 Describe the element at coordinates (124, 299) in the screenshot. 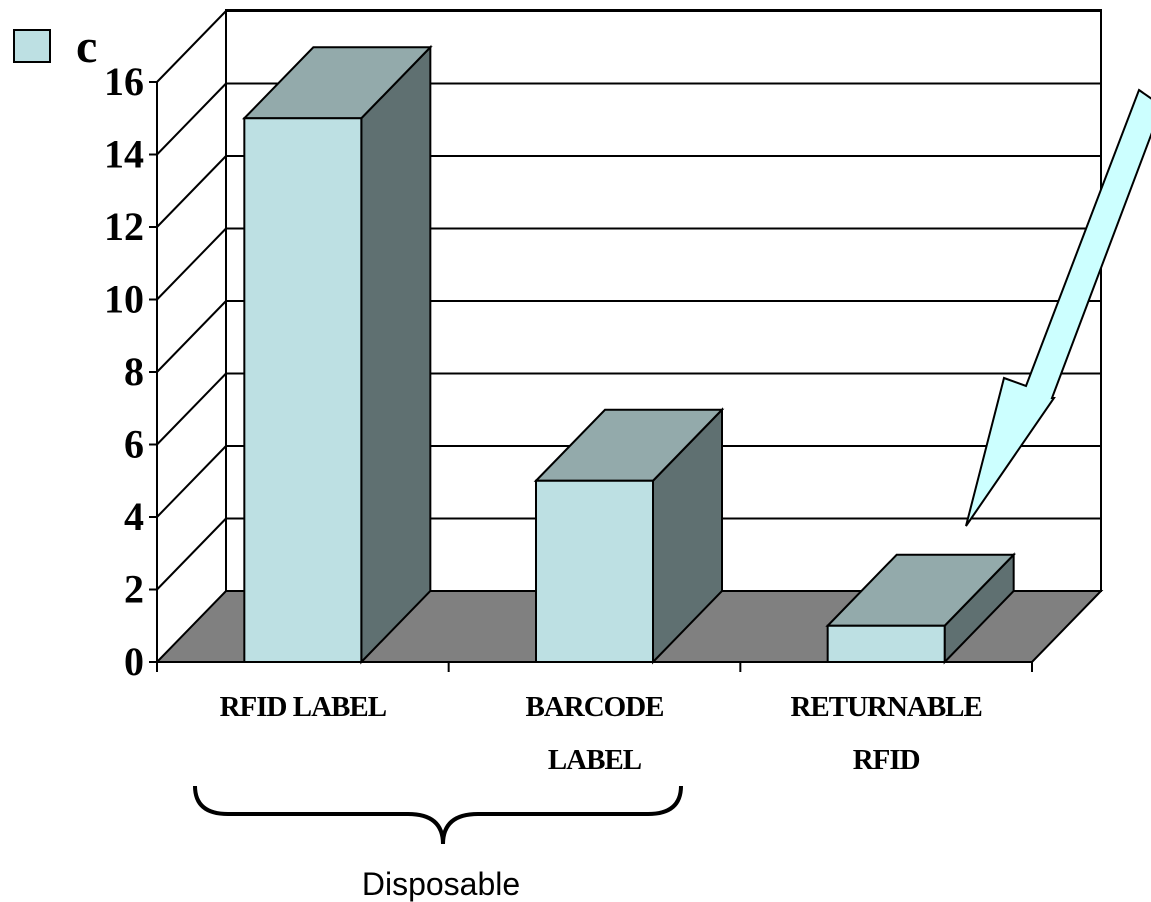

I see `y-tick-label: 10` at that location.